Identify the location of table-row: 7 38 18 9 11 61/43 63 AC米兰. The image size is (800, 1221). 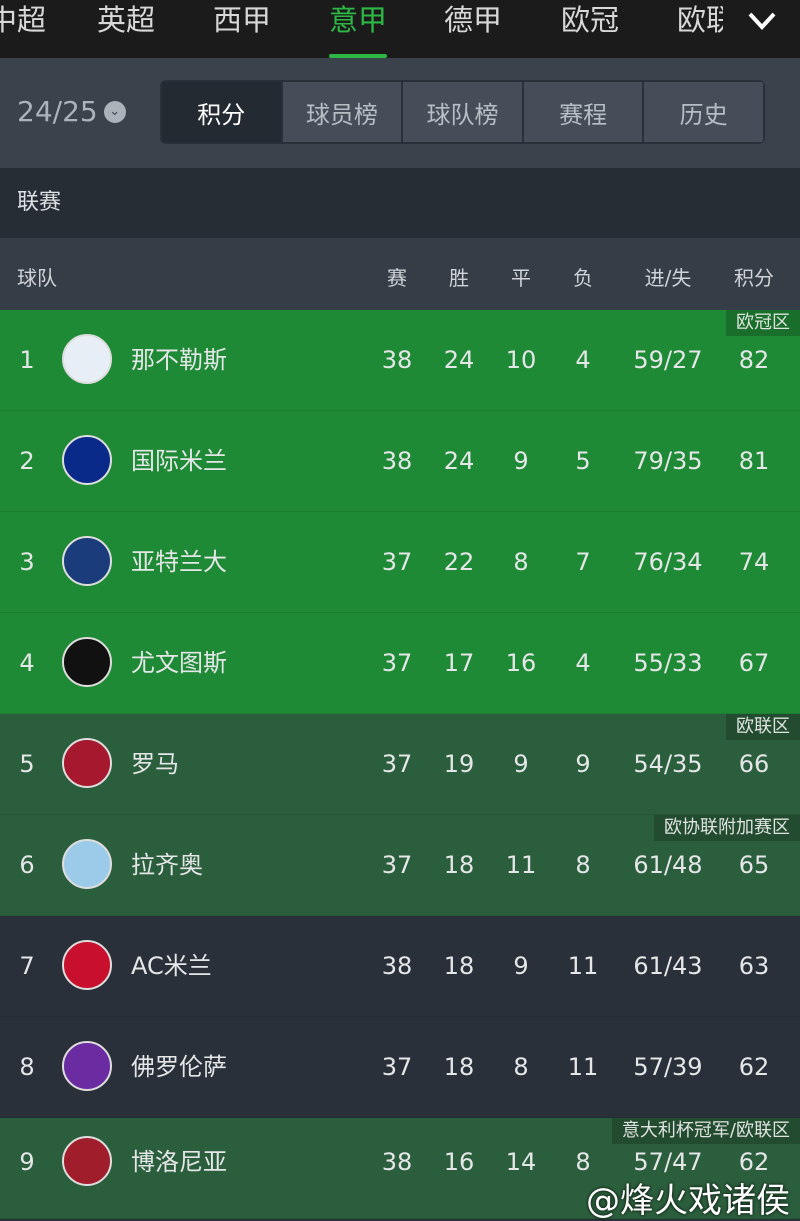
(400, 966).